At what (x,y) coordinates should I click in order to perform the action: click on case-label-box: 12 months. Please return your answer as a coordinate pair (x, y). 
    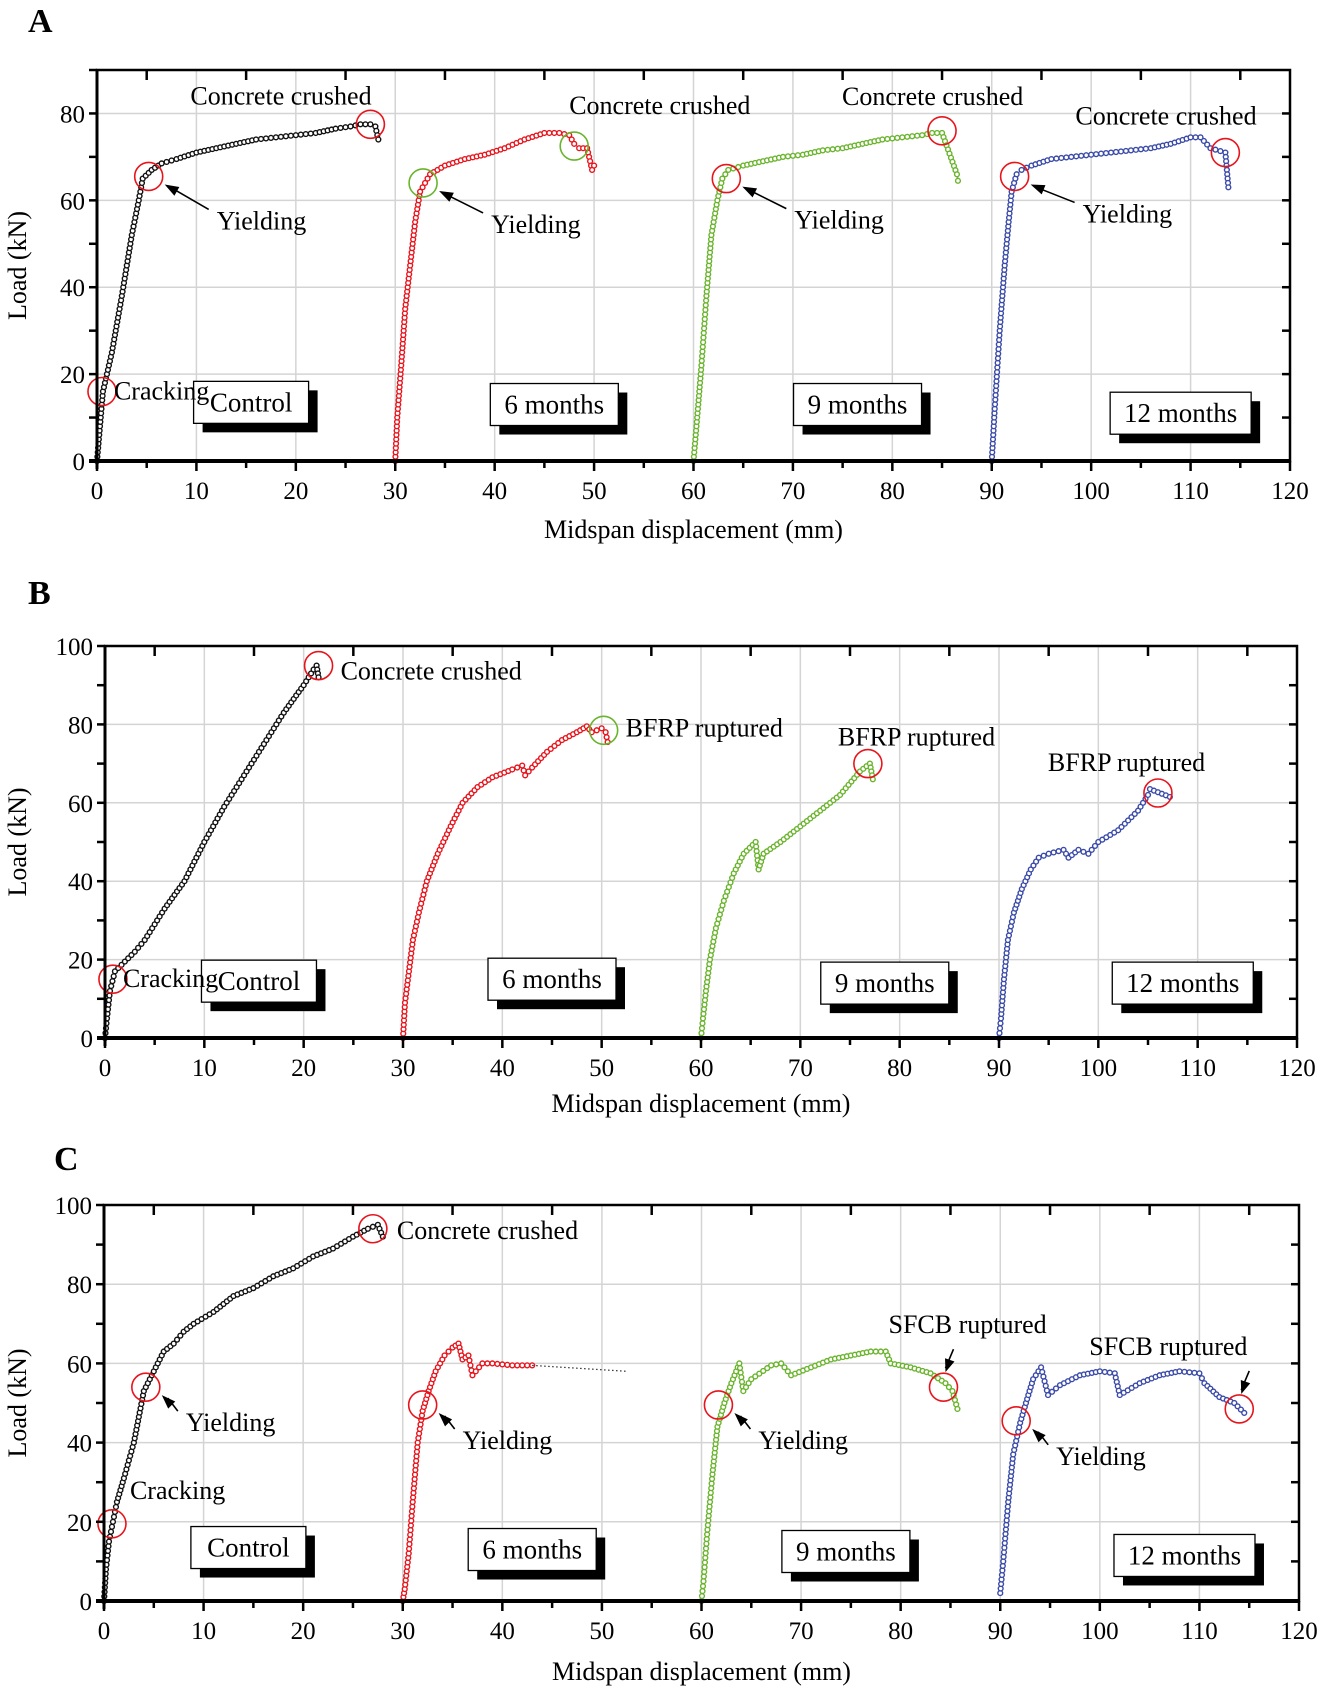
    Looking at the image, I should click on (1187, 987).